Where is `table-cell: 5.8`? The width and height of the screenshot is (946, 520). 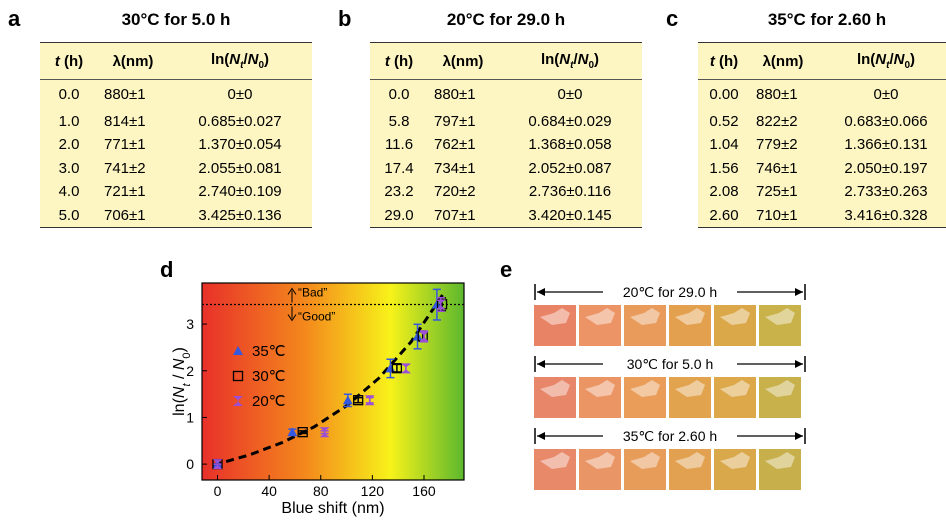 table-cell: 5.8 is located at coordinates (399, 121).